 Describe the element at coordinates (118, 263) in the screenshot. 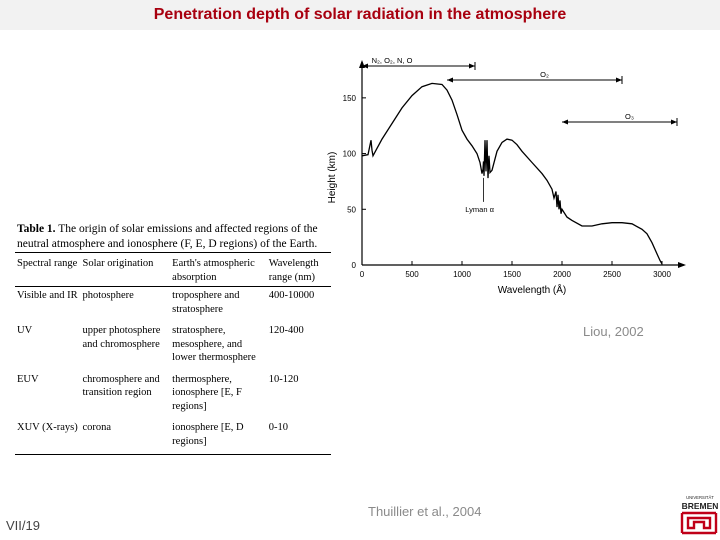

I see `header-solar-origination: Solar origination` at that location.